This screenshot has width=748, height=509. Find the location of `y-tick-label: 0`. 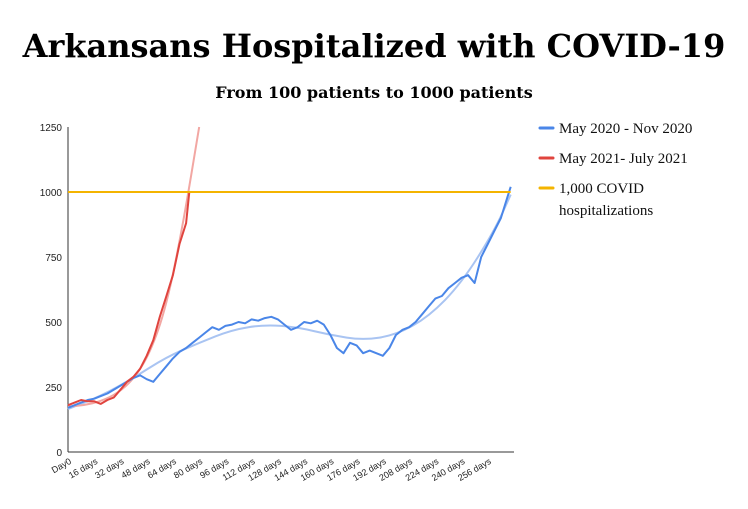

y-tick-label: 0 is located at coordinates (59, 453).